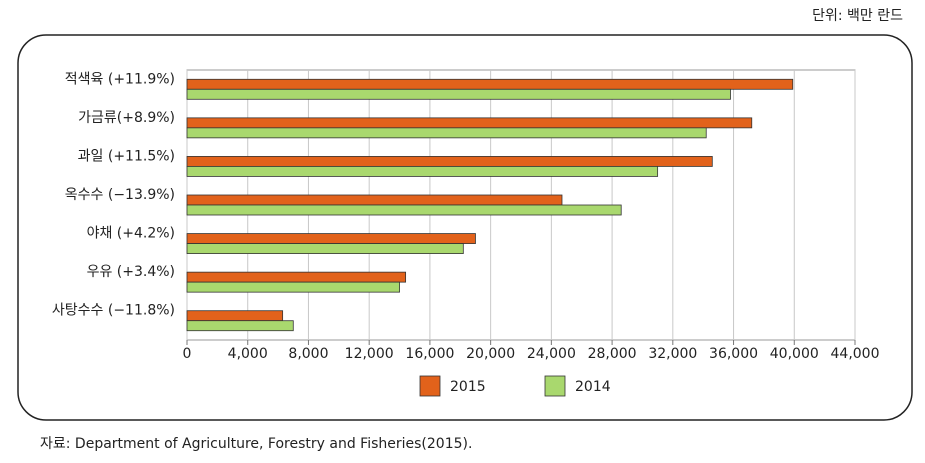 The height and width of the screenshot is (463, 925). Describe the element at coordinates (593, 387) in the screenshot. I see `legend-label: 2014` at that location.